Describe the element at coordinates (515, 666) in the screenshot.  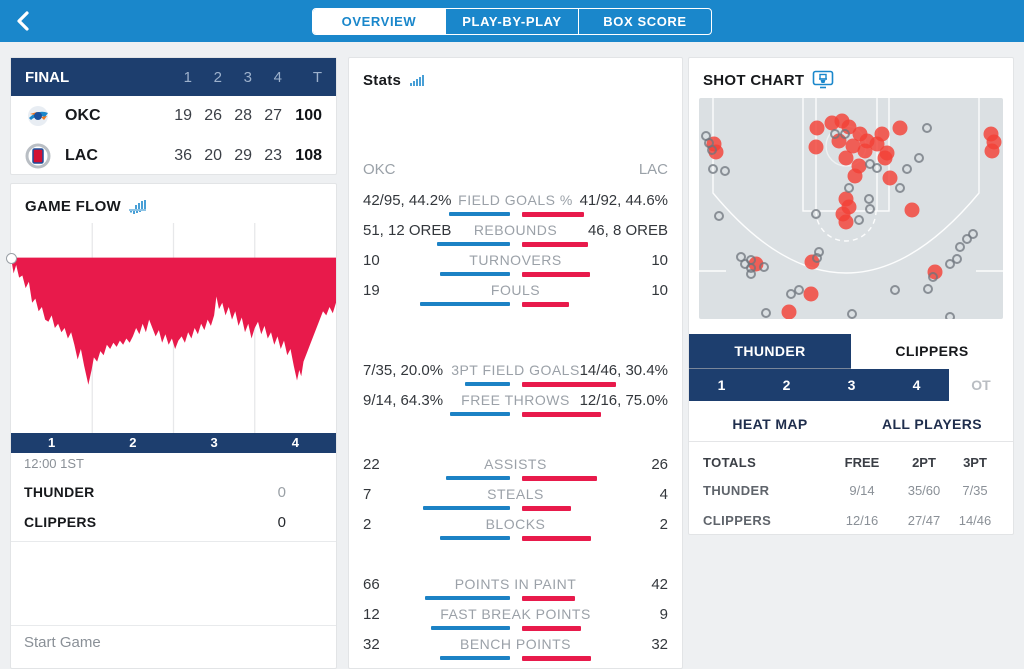
I see `stat-row-largest-lead: 0LARGEST LEAD17` at that location.